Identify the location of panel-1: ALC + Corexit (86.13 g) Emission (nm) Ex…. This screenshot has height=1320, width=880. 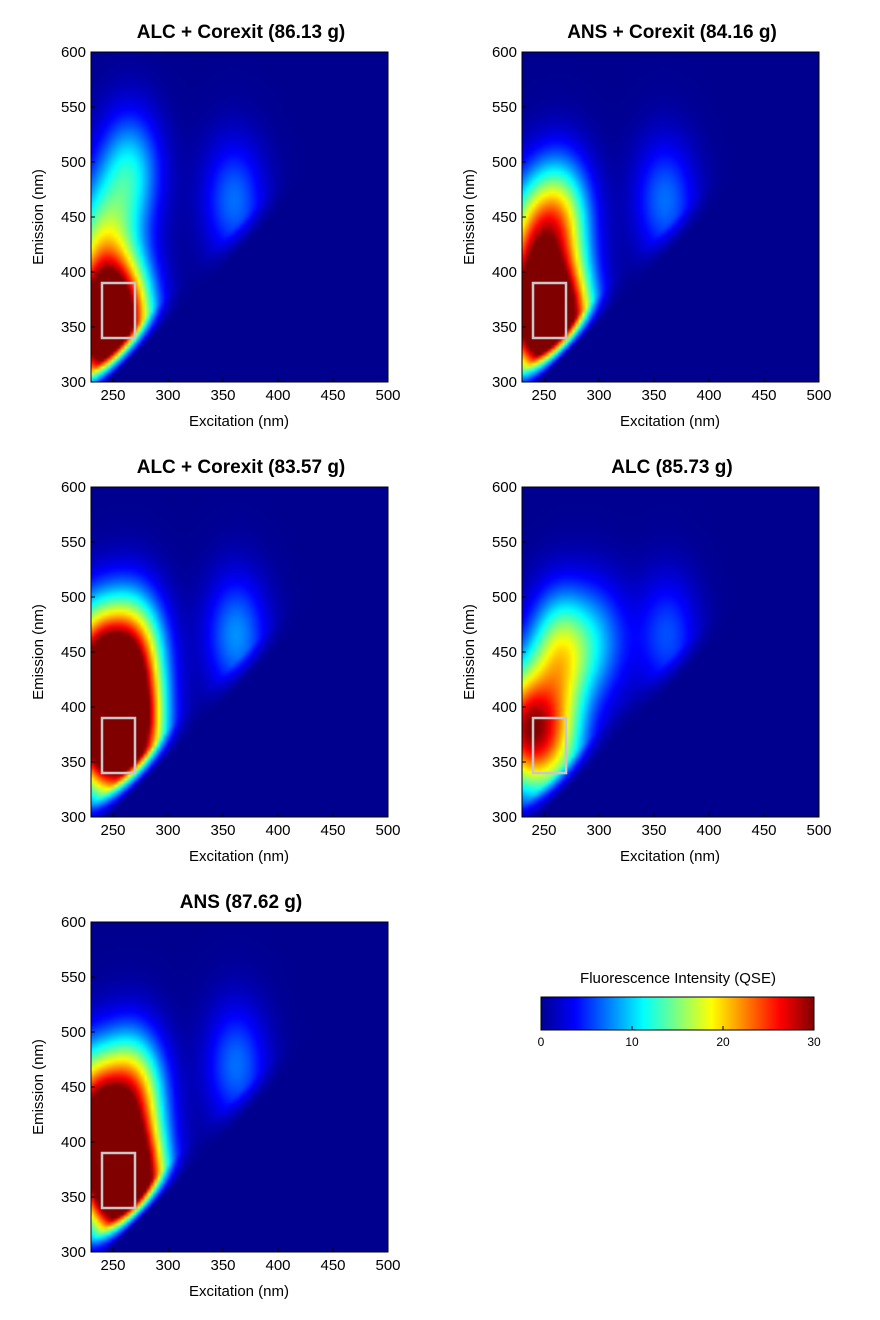
(215, 226).